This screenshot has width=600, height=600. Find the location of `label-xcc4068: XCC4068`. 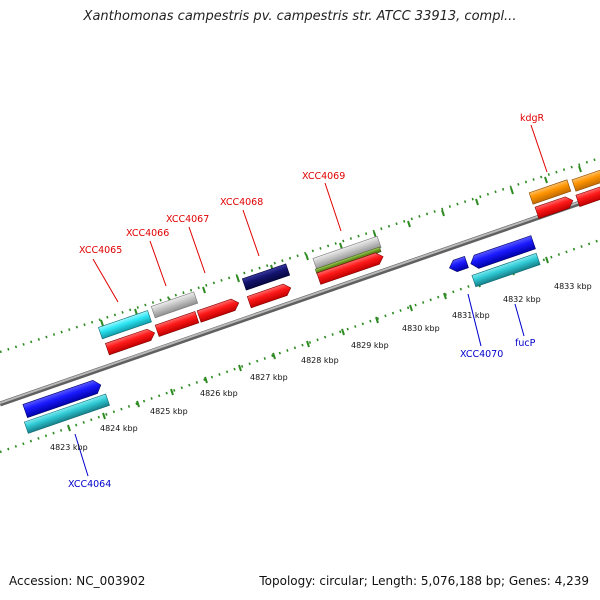

label-xcc4068: XCC4068 is located at coordinates (241, 202).